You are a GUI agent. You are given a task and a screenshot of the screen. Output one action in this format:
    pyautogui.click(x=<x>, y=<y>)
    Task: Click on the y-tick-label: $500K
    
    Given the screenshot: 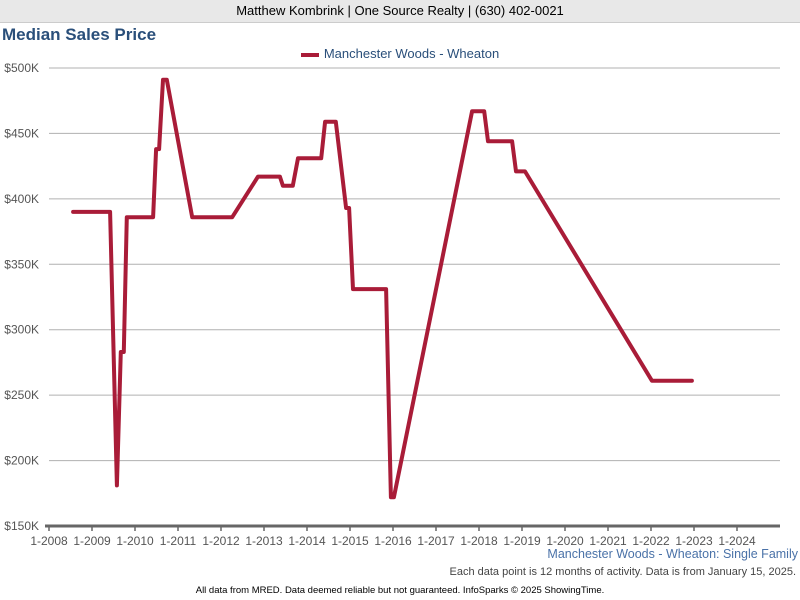 What is the action you would take?
    pyautogui.click(x=21, y=68)
    